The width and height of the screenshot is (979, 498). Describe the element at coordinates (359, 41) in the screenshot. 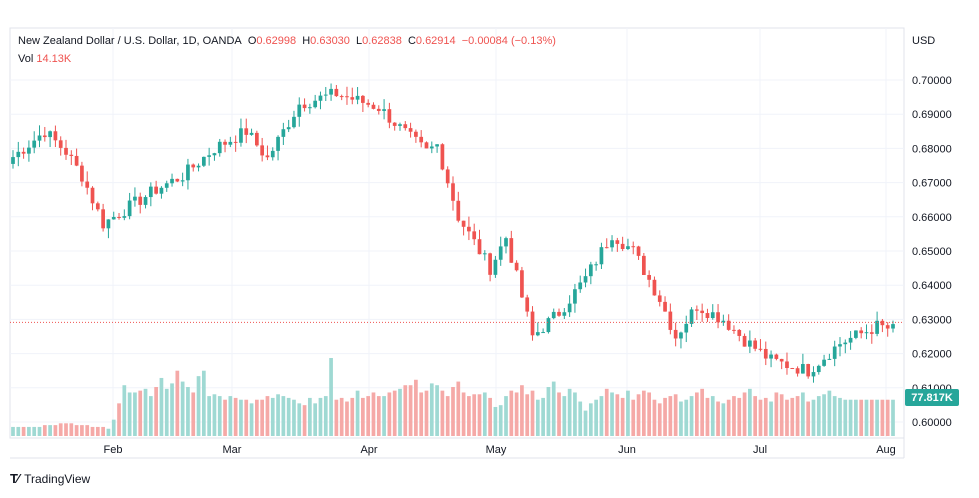

I see `low-label: L` at that location.